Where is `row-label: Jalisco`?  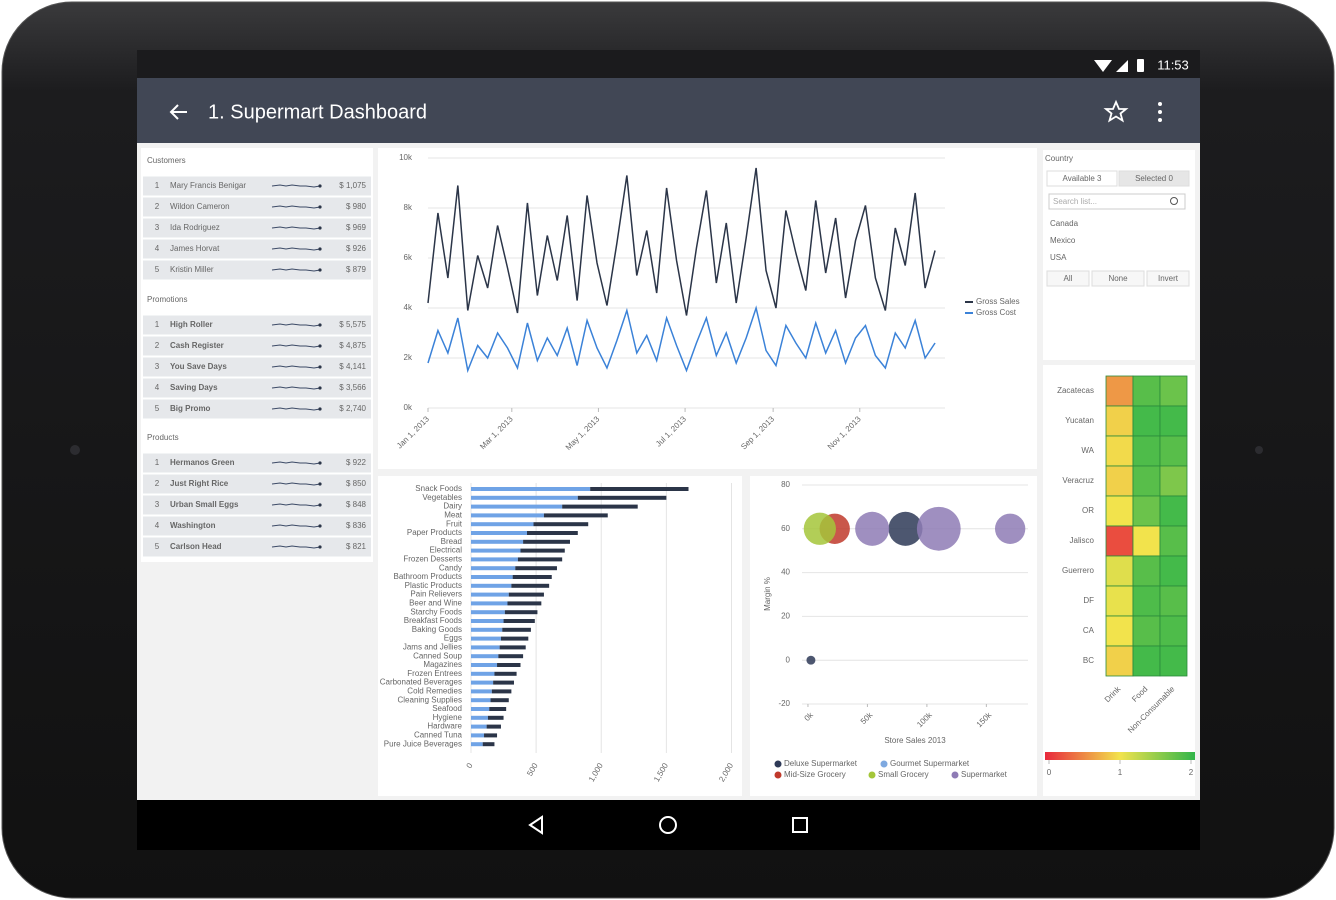
row-label: Jalisco is located at coordinates (1082, 540).